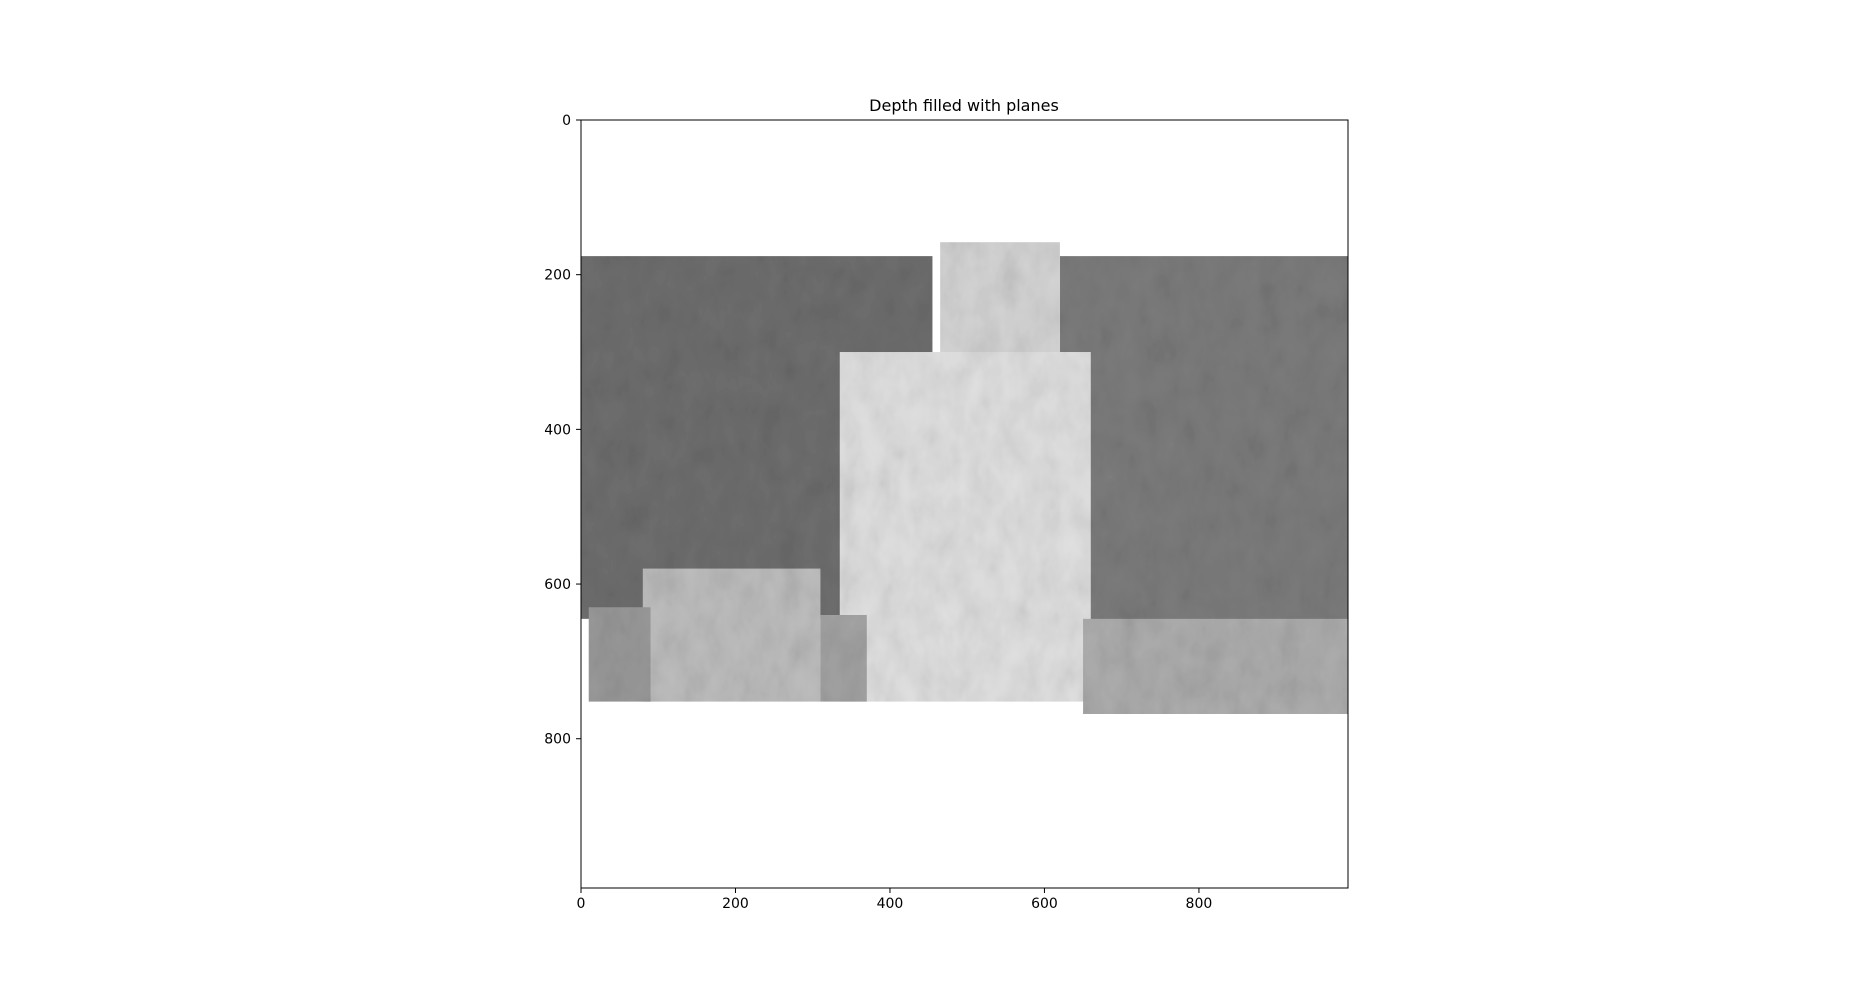 The image size is (1861, 986). Describe the element at coordinates (1044, 904) in the screenshot. I see `x-tick-label: 600` at that location.